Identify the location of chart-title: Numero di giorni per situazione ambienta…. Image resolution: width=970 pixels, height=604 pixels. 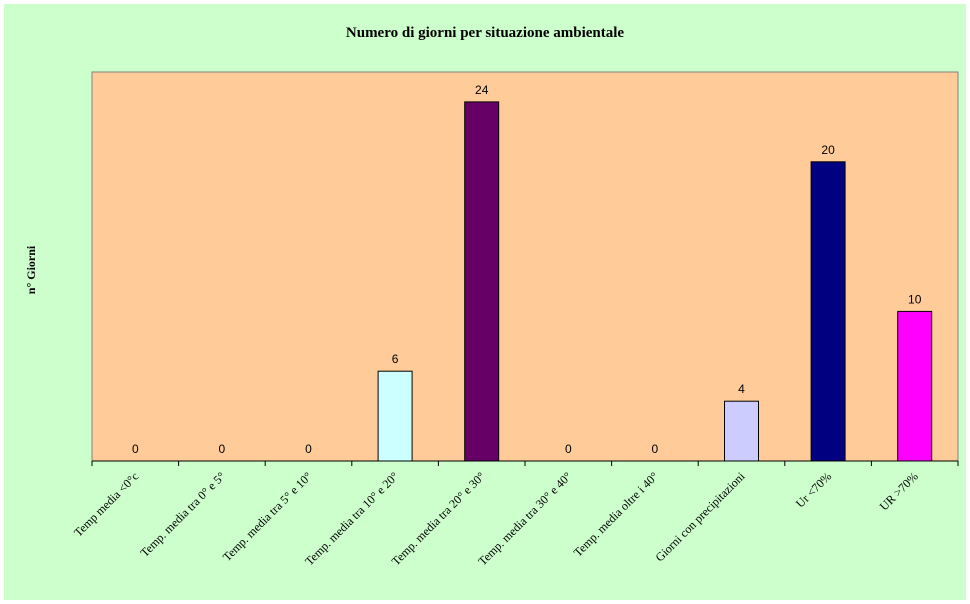
(485, 33).